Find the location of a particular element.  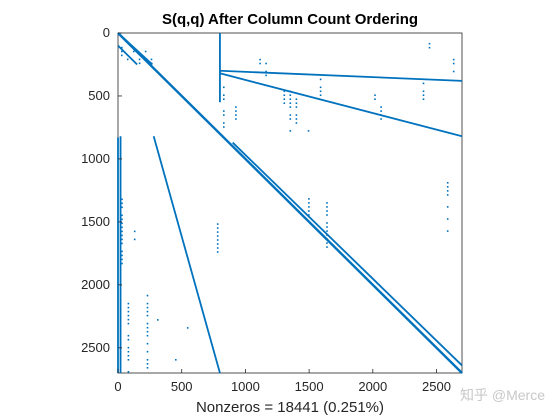

y-axis-ticks: 0 500 1000 1500 2000 2500 is located at coordinates (101, 190).